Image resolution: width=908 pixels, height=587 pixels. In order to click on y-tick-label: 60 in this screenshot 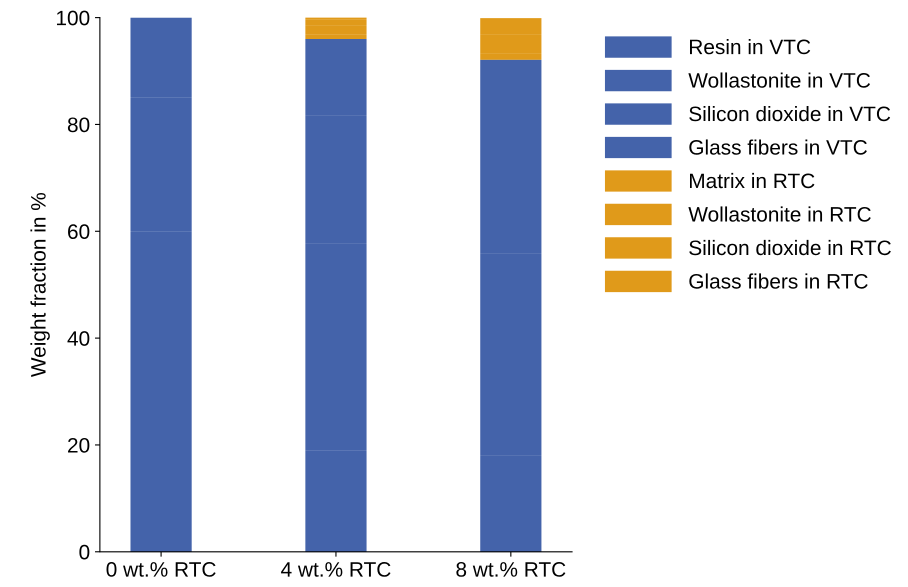, I will do `click(79, 232)`.